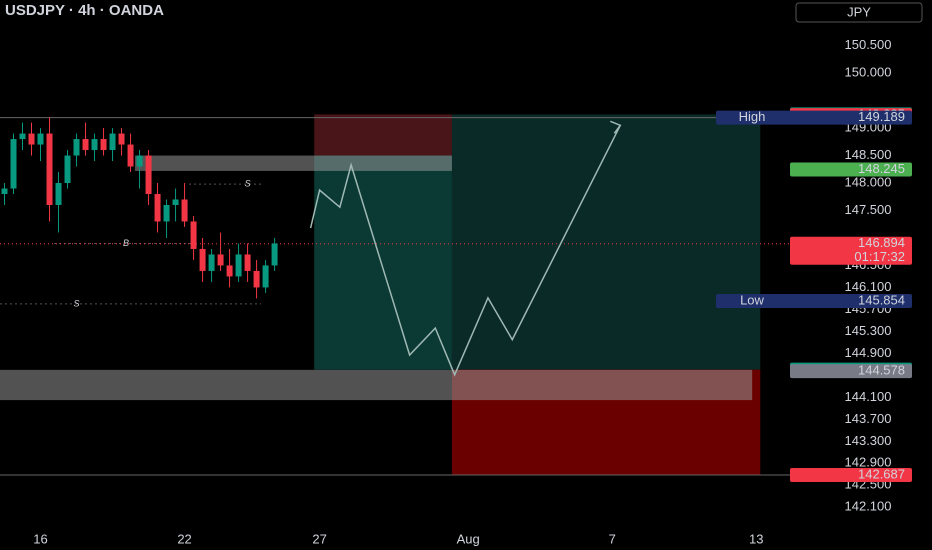 This screenshot has height=550, width=932. Describe the element at coordinates (881, 299) in the screenshot. I see `price-label: 145.854` at that location.